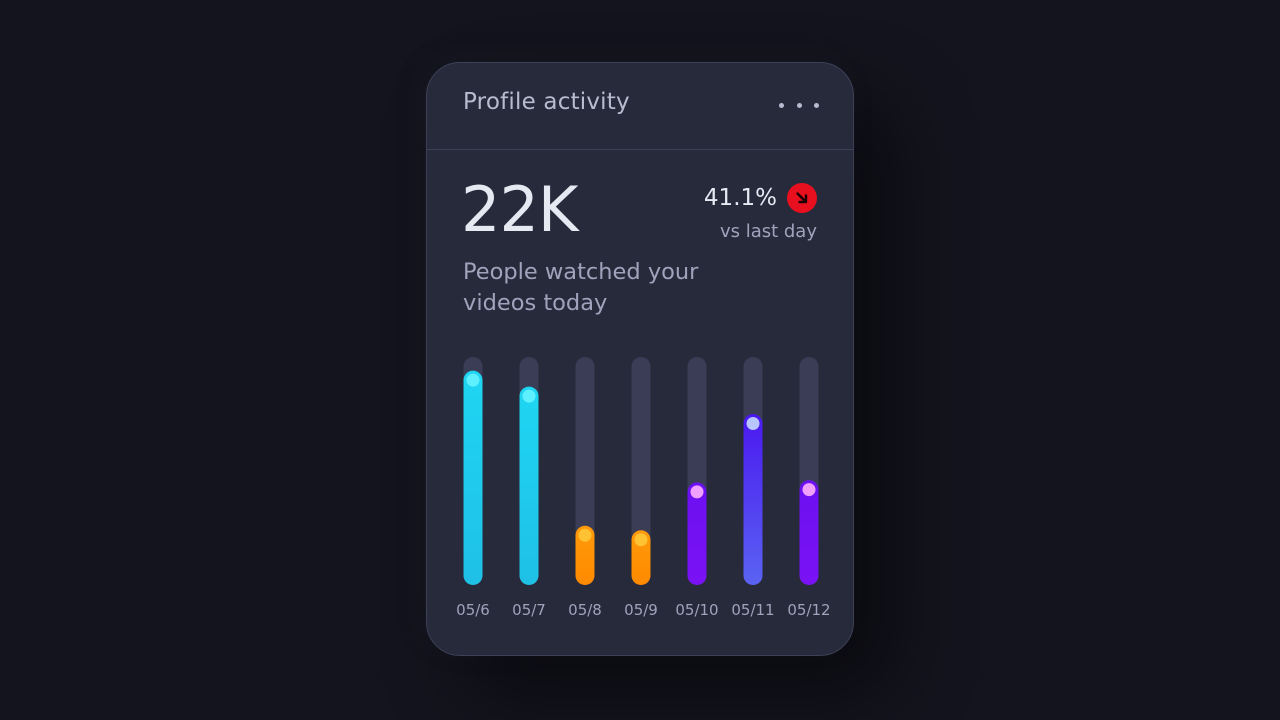  What do you see at coordinates (768, 231) in the screenshot?
I see `change-caption: vs last day` at bounding box center [768, 231].